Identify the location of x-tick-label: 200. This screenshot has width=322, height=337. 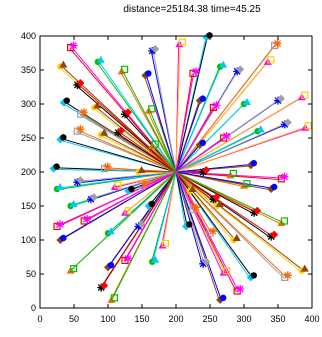
(175, 319).